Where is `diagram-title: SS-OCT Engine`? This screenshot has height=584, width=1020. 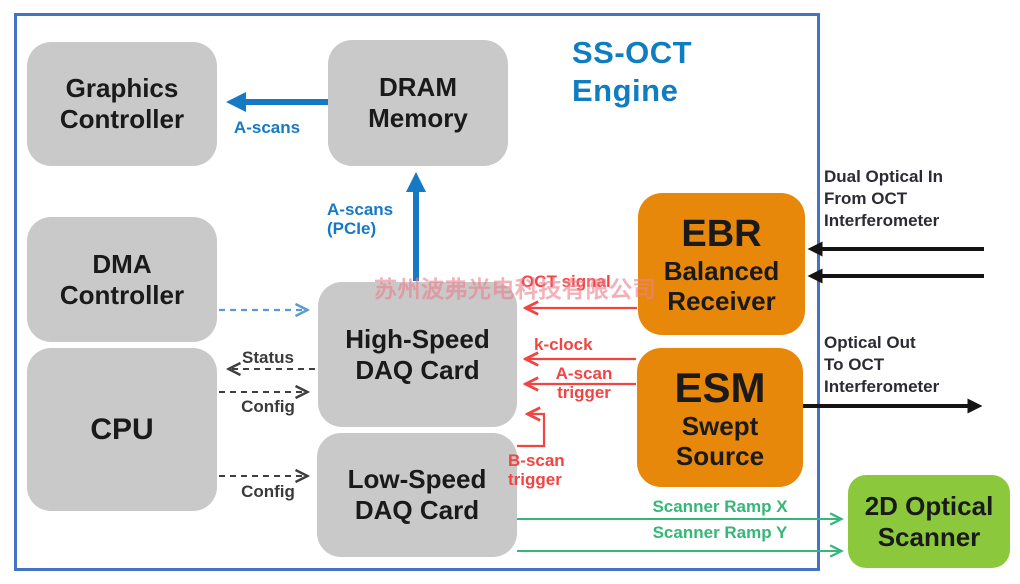
diagram-title: SS-OCT Engine is located at coordinates (632, 72).